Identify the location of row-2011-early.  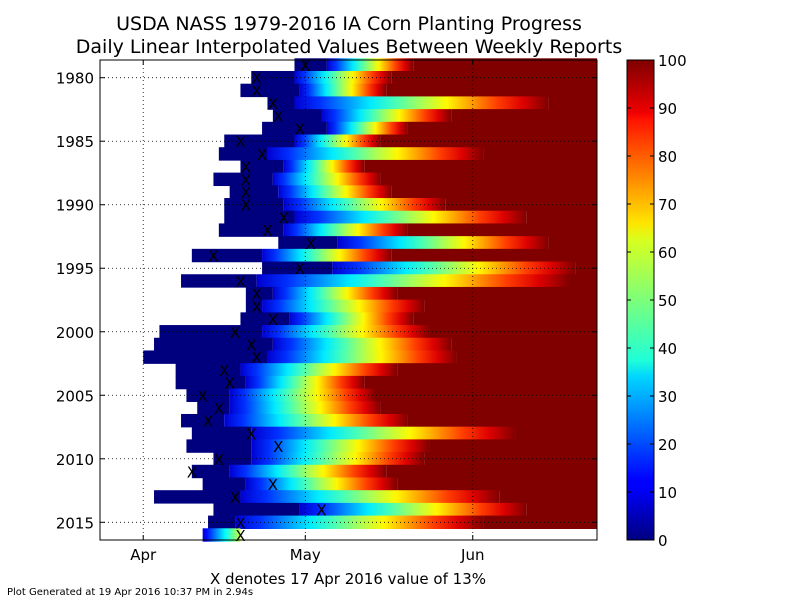
(210, 471).